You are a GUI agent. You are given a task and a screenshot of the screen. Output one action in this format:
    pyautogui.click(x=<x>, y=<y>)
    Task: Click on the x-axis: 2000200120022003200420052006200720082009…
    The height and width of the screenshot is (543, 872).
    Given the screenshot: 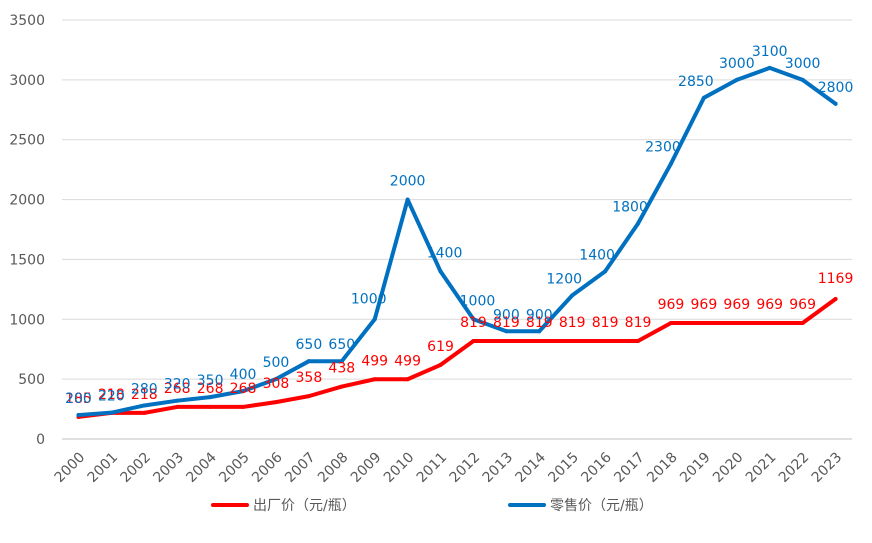 What is the action you would take?
    pyautogui.click(x=449, y=467)
    